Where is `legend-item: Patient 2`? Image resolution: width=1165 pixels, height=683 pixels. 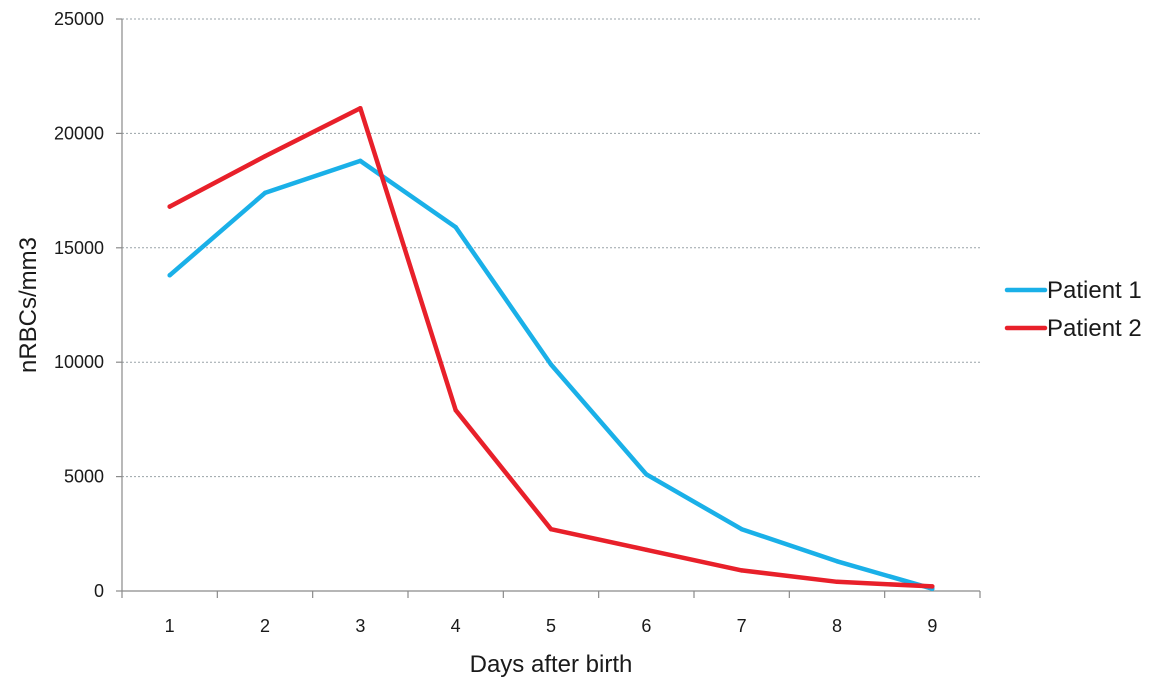
legend-item: Patient 2 is located at coordinates (1073, 328).